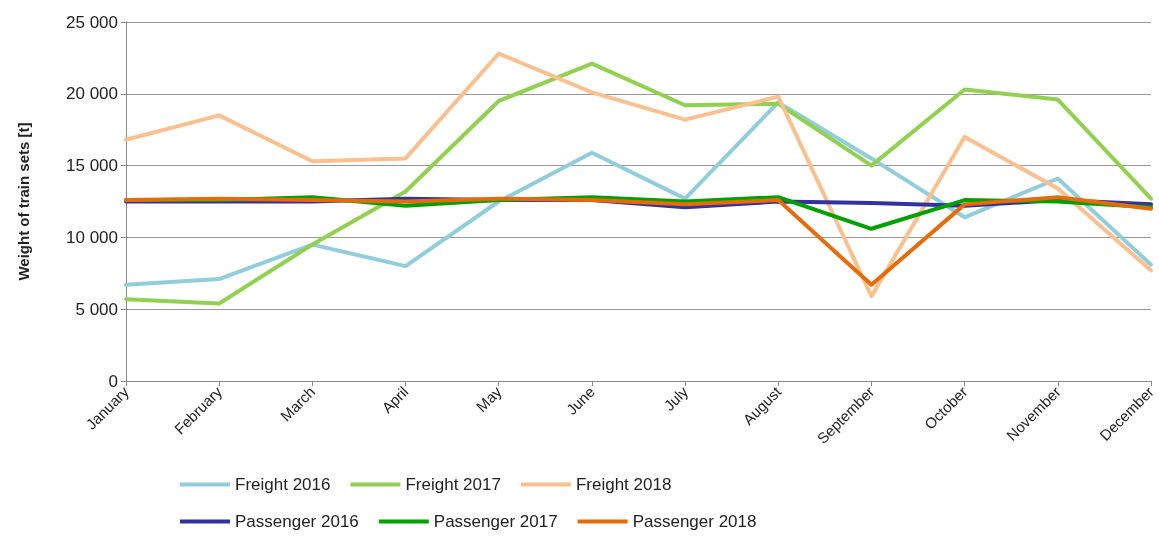 The height and width of the screenshot is (537, 1159). I want to click on y-tick-label: 10 000, so click(92, 237).